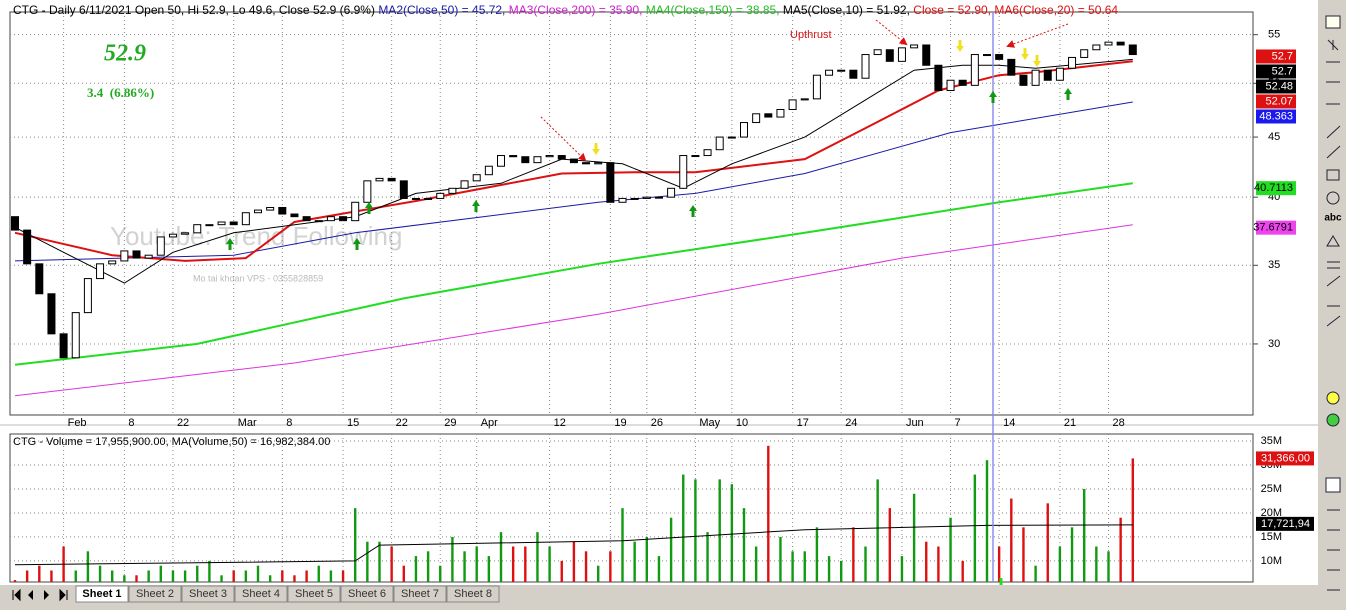  What do you see at coordinates (1274, 265) in the screenshot?
I see `y-tick-label: 35` at bounding box center [1274, 265].